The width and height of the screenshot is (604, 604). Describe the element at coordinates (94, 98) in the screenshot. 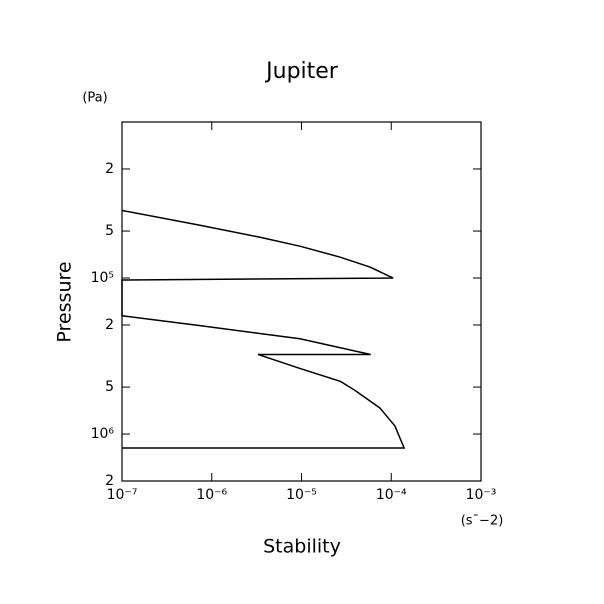

I see `y-unit: (Pa)` at that location.